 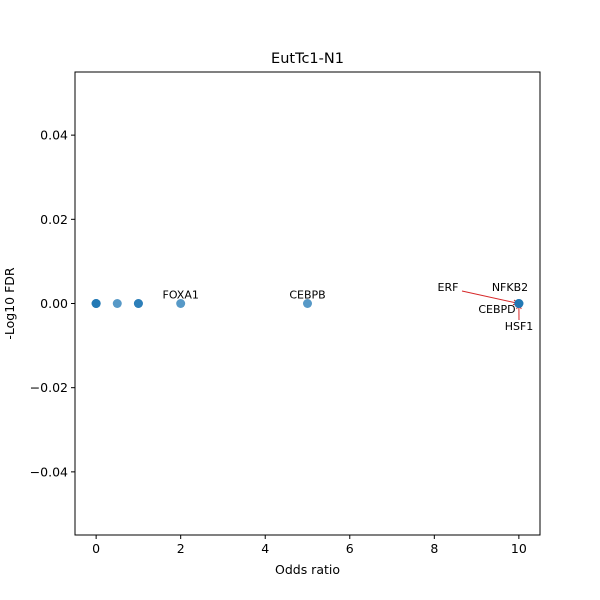 I want to click on annotation-arrow, so click(x=490, y=297).